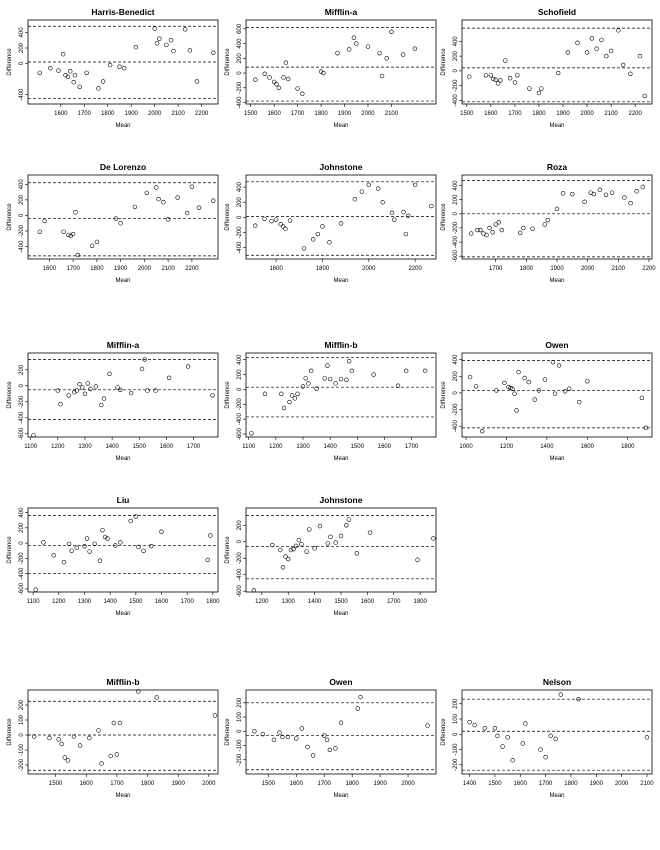 The image size is (660, 850). What do you see at coordinates (556, 345) in the screenshot?
I see `chart-title: Owen` at bounding box center [556, 345].